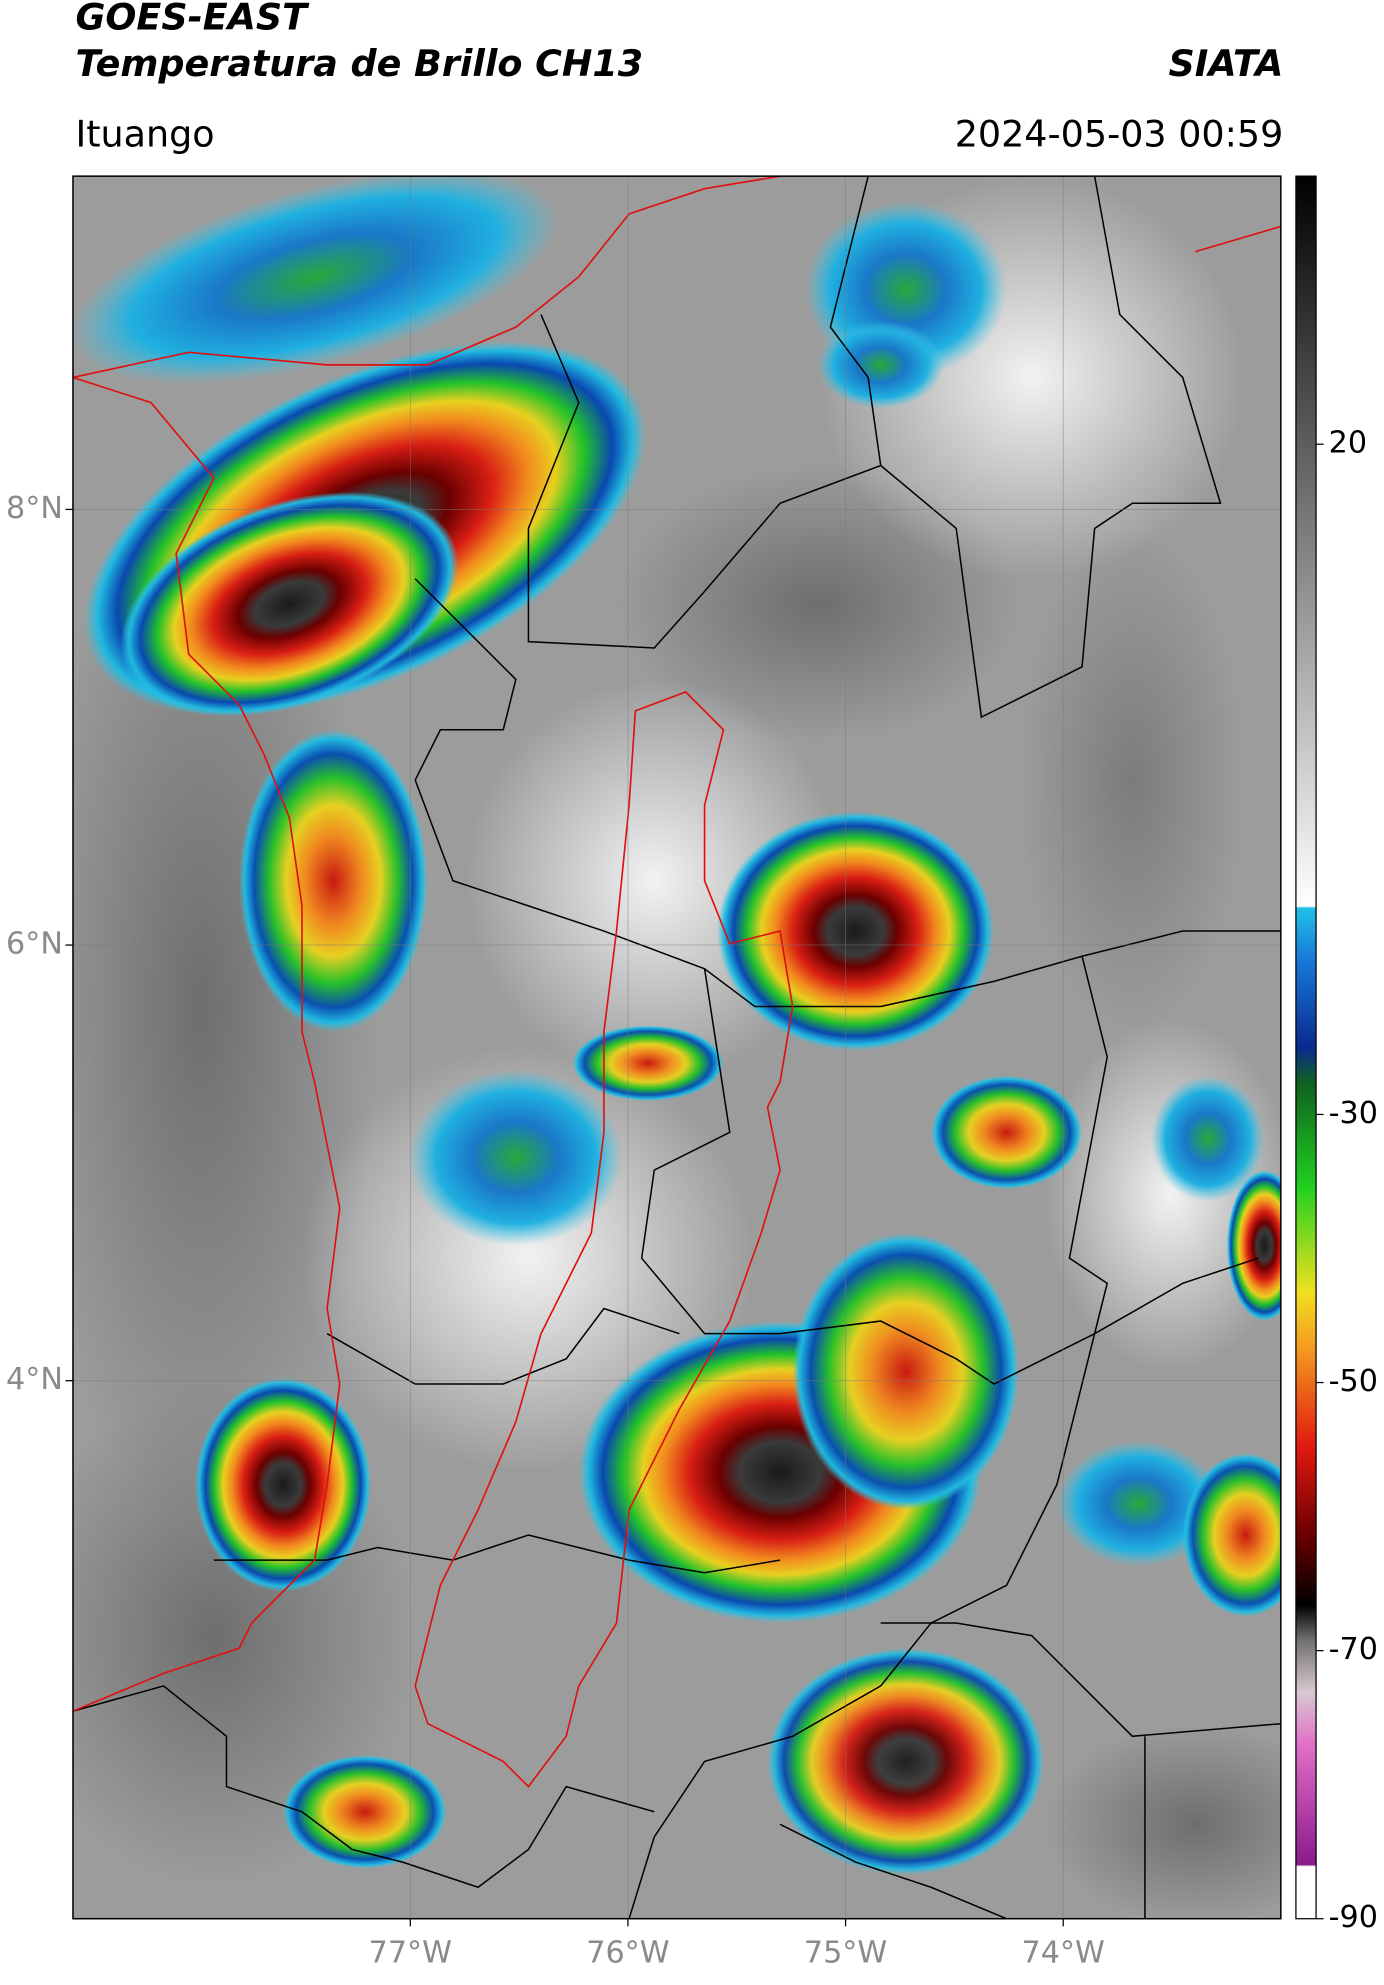 The height and width of the screenshot is (1985, 1384). I want to click on lat-tick-label: 4°N, so click(34, 1379).